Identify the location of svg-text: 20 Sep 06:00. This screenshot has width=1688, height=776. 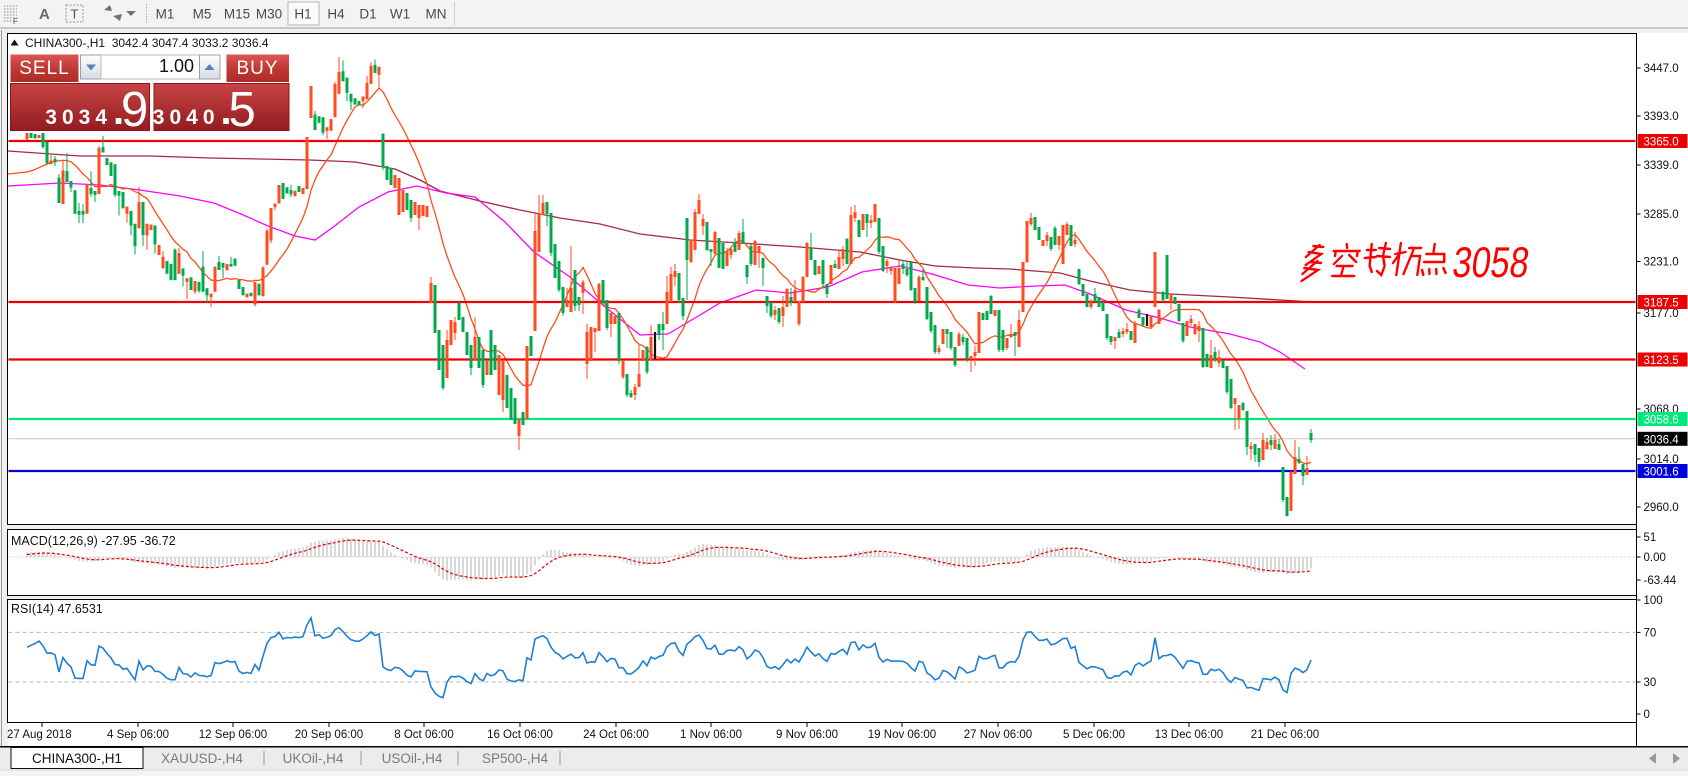
(329, 735).